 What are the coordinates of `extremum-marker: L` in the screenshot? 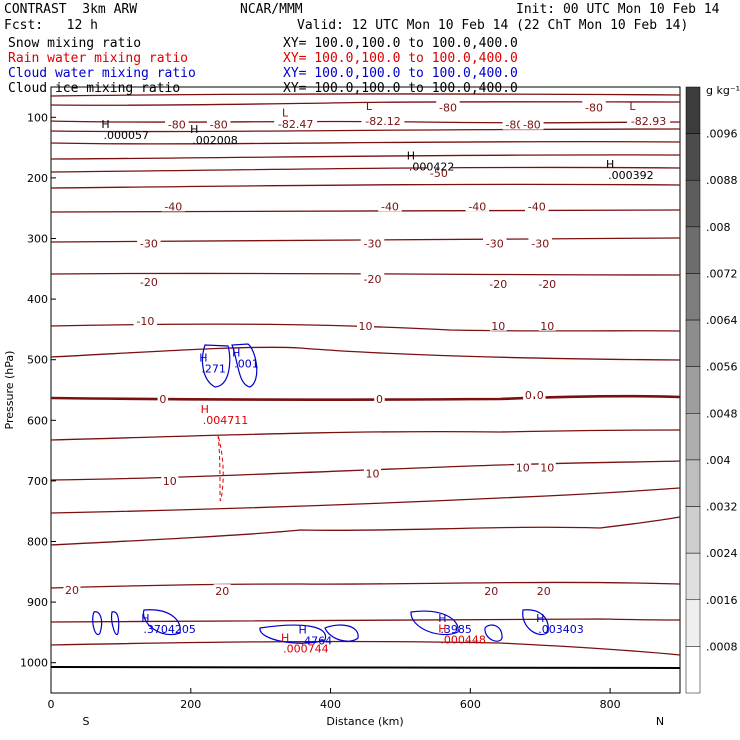 It's located at (632, 106).